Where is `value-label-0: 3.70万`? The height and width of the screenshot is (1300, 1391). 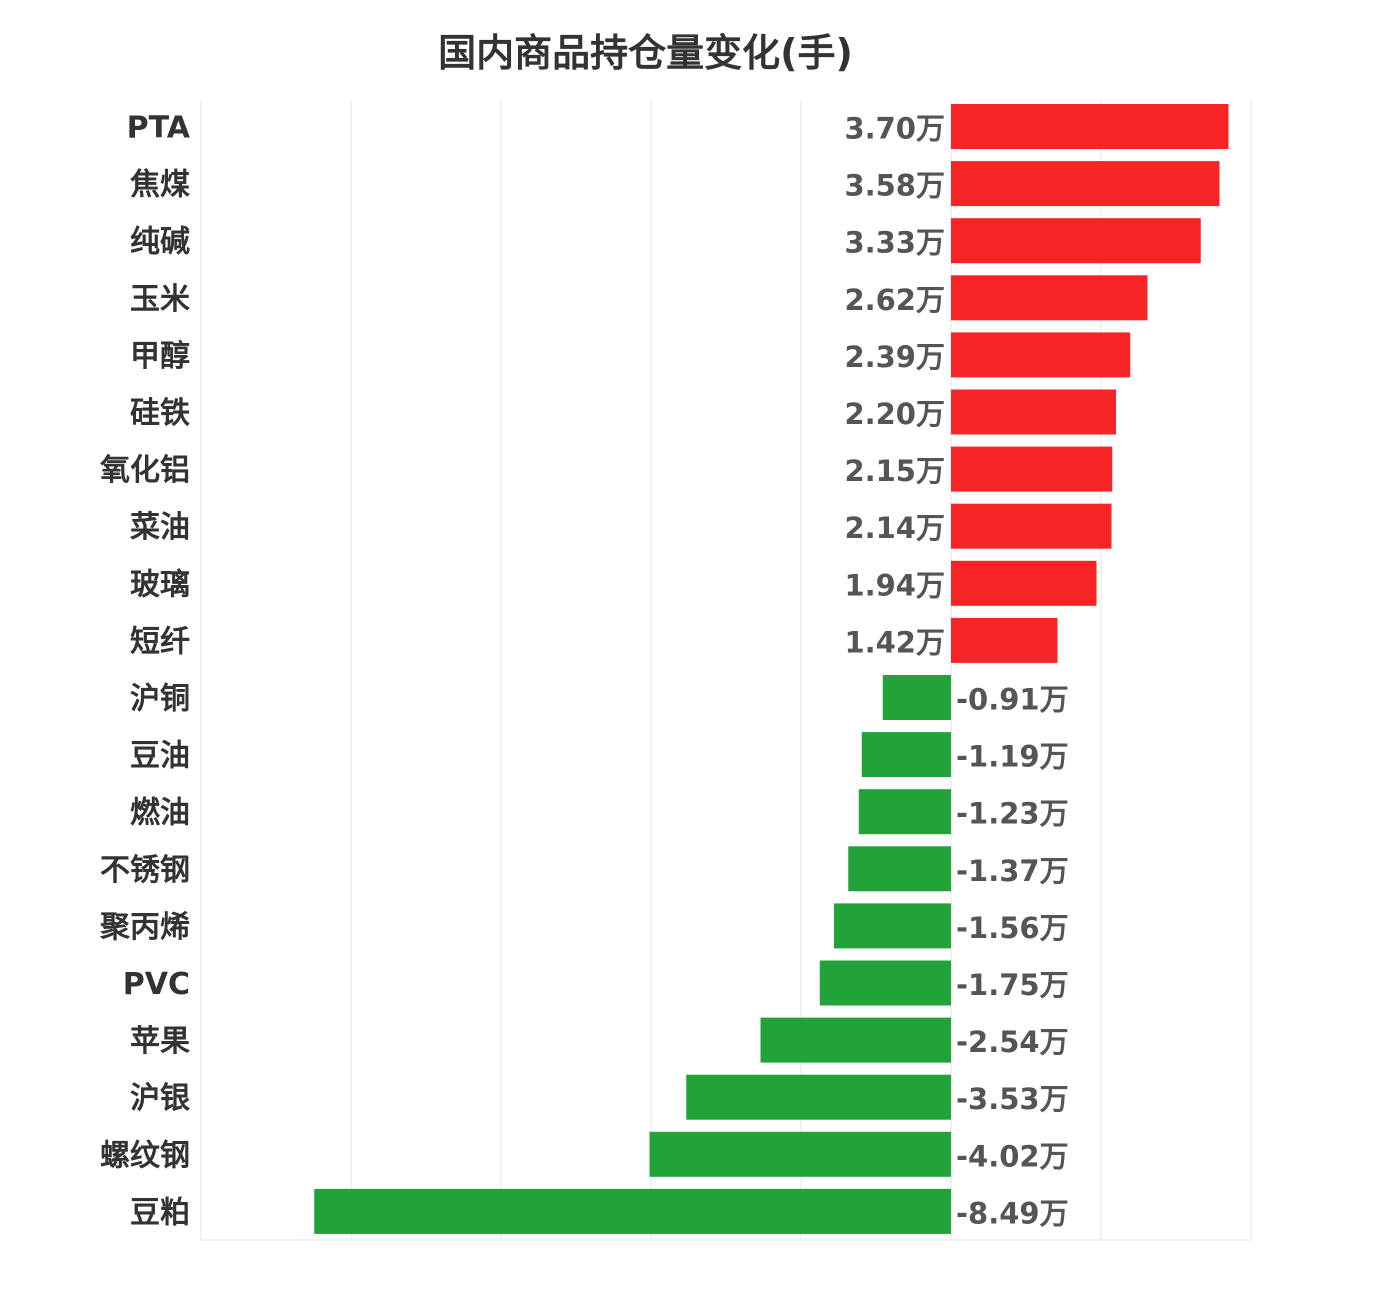
value-label-0: 3.70万 is located at coordinates (894, 129).